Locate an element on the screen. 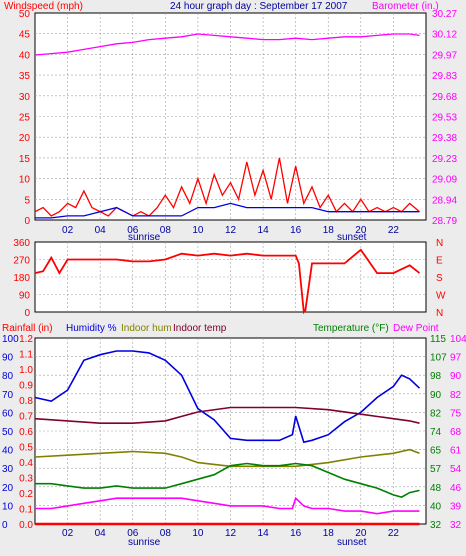 This screenshot has width=466, height=556. compass-tick-label: W is located at coordinates (441, 296).